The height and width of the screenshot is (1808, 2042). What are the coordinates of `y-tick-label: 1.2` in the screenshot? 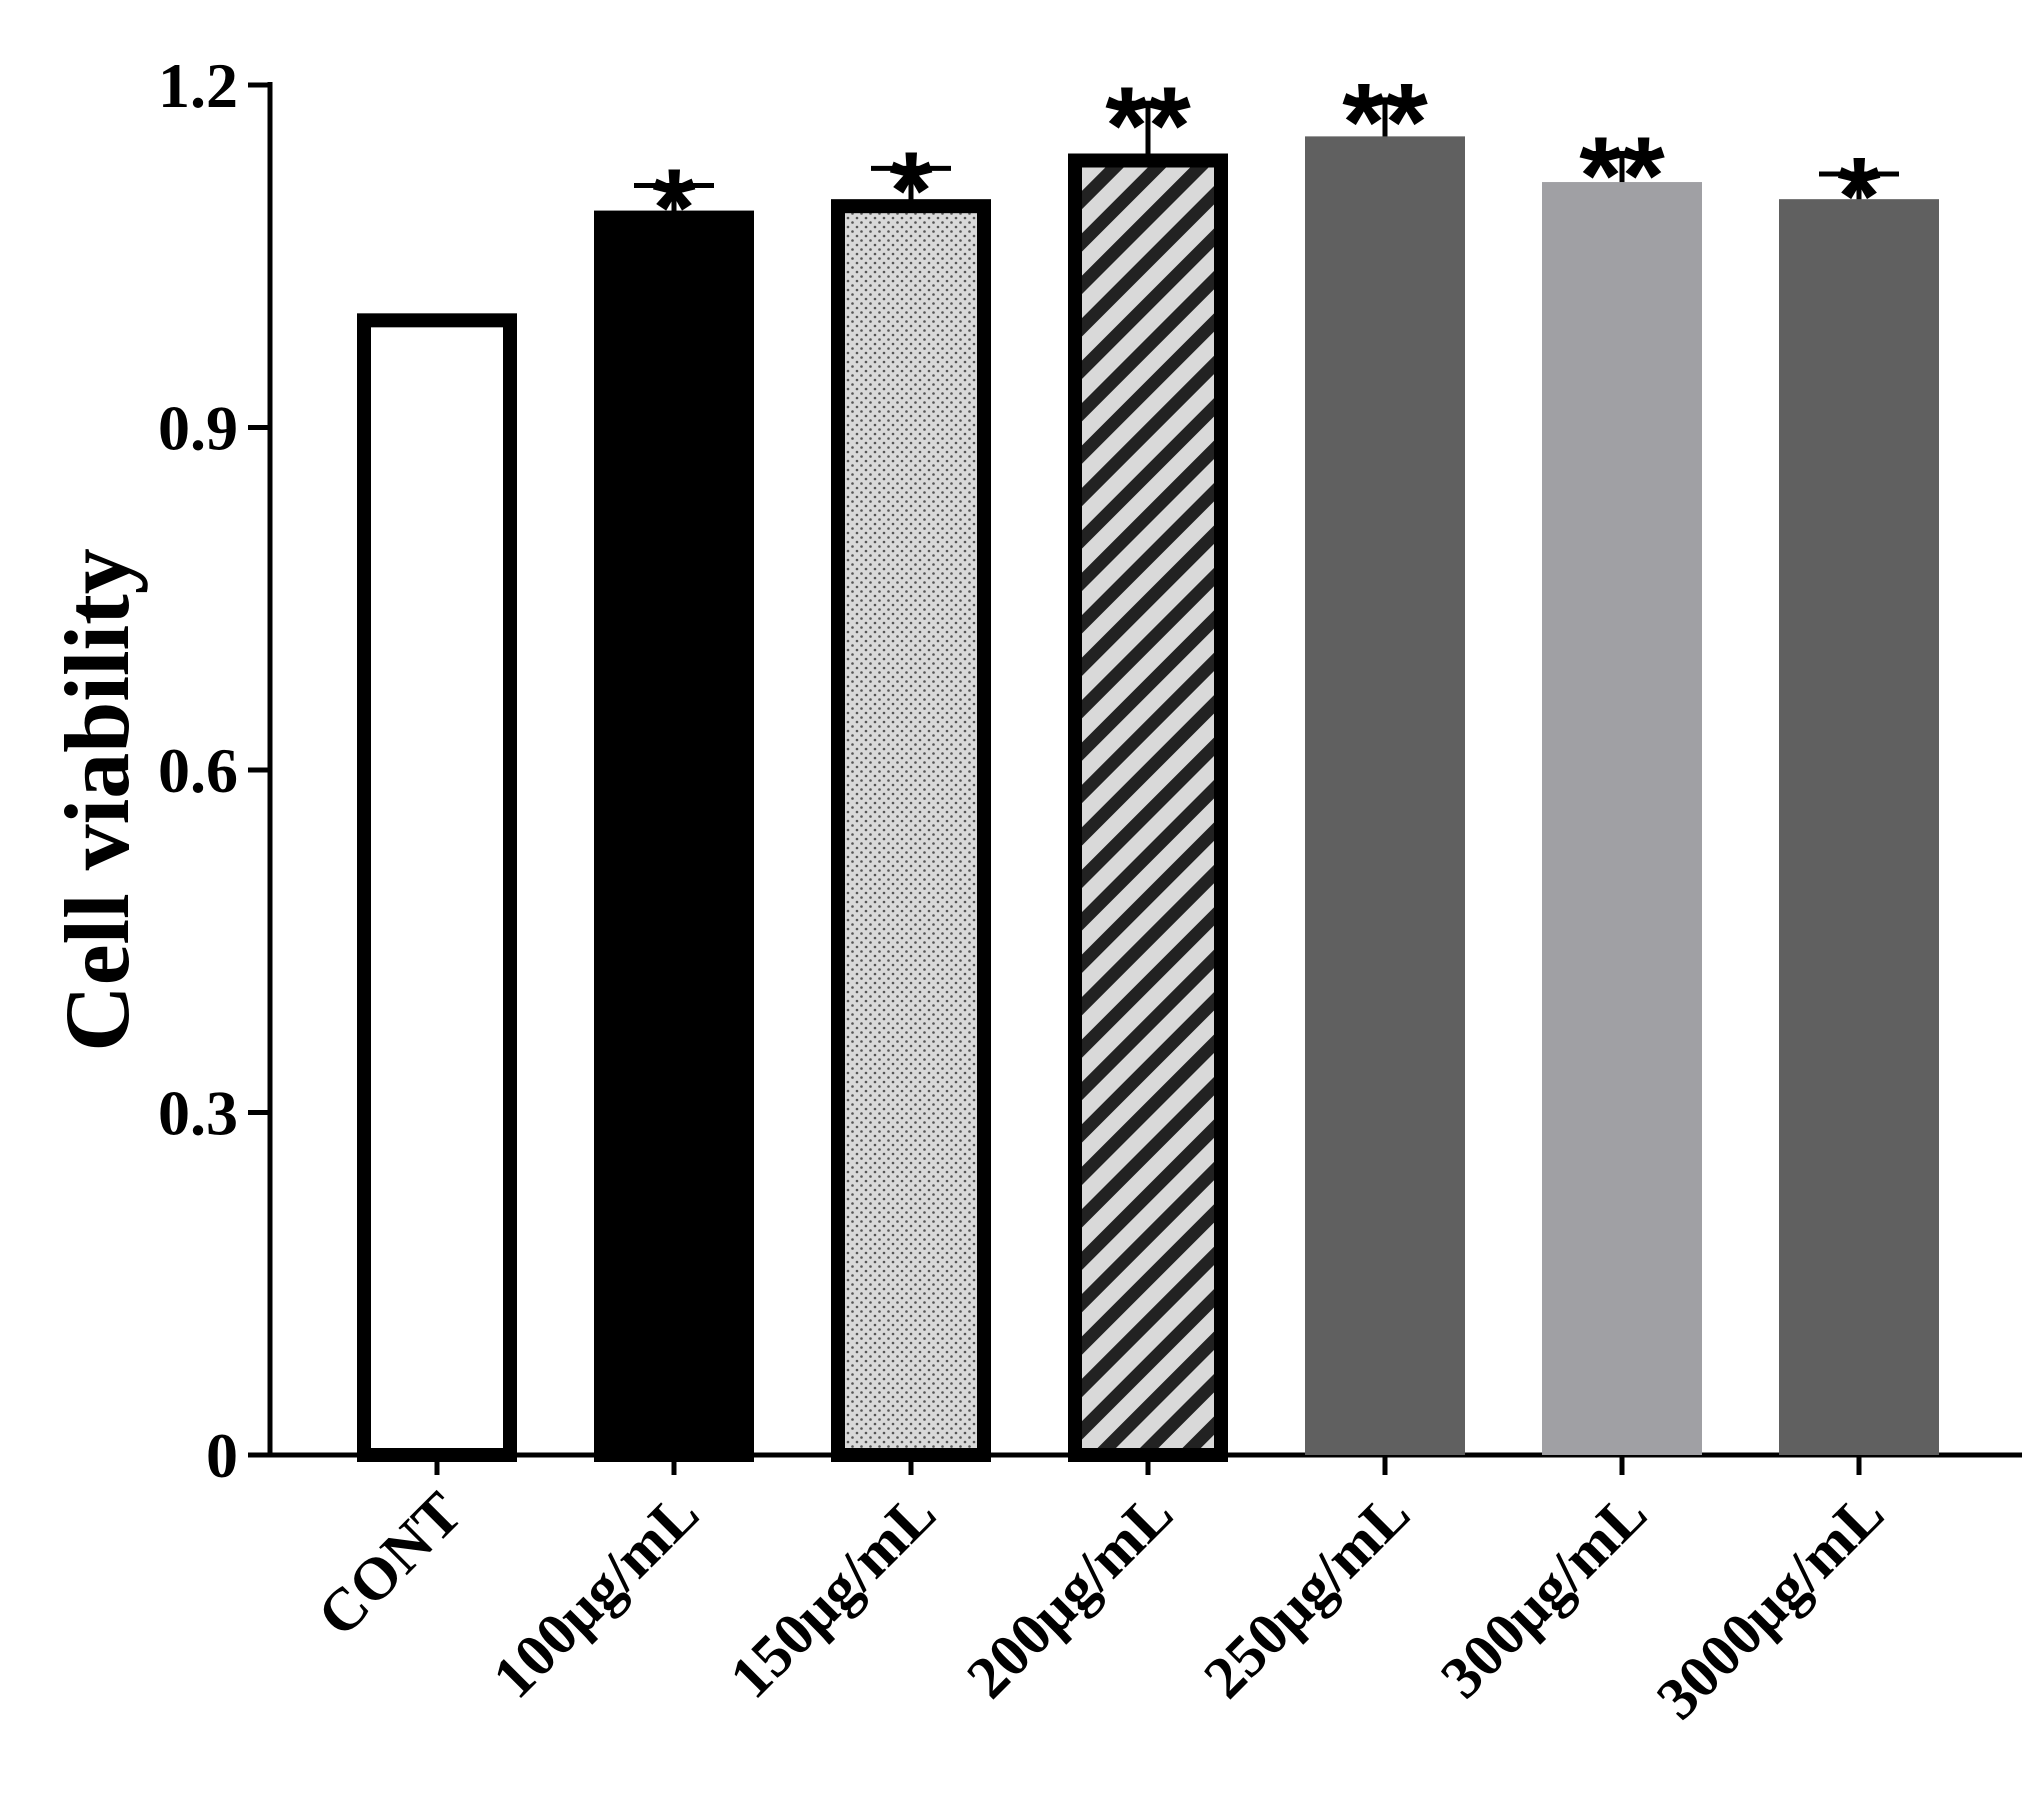 It's located at (198, 85).